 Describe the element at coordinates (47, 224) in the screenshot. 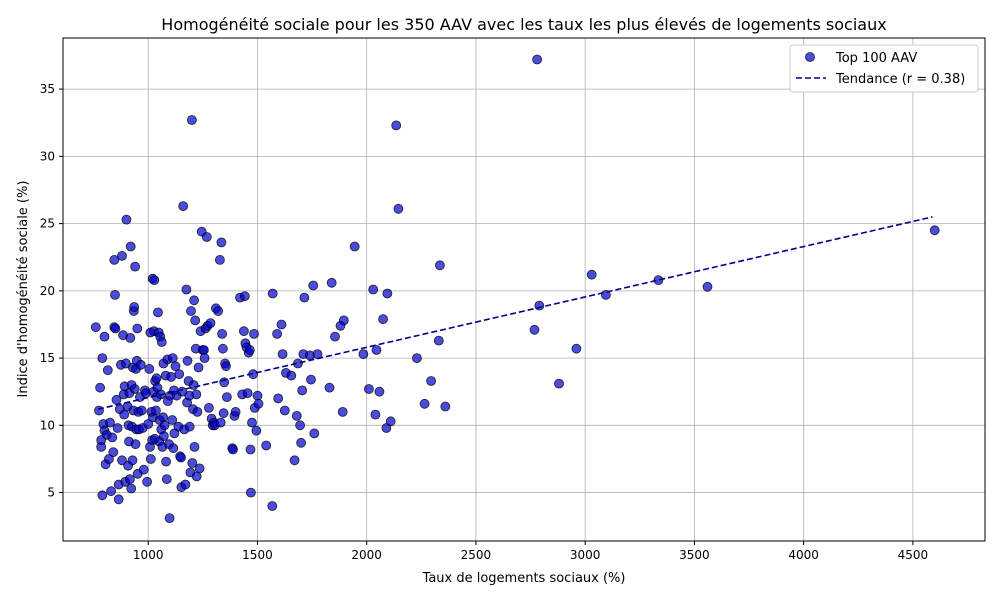

I see `y-tick-label: 25` at that location.